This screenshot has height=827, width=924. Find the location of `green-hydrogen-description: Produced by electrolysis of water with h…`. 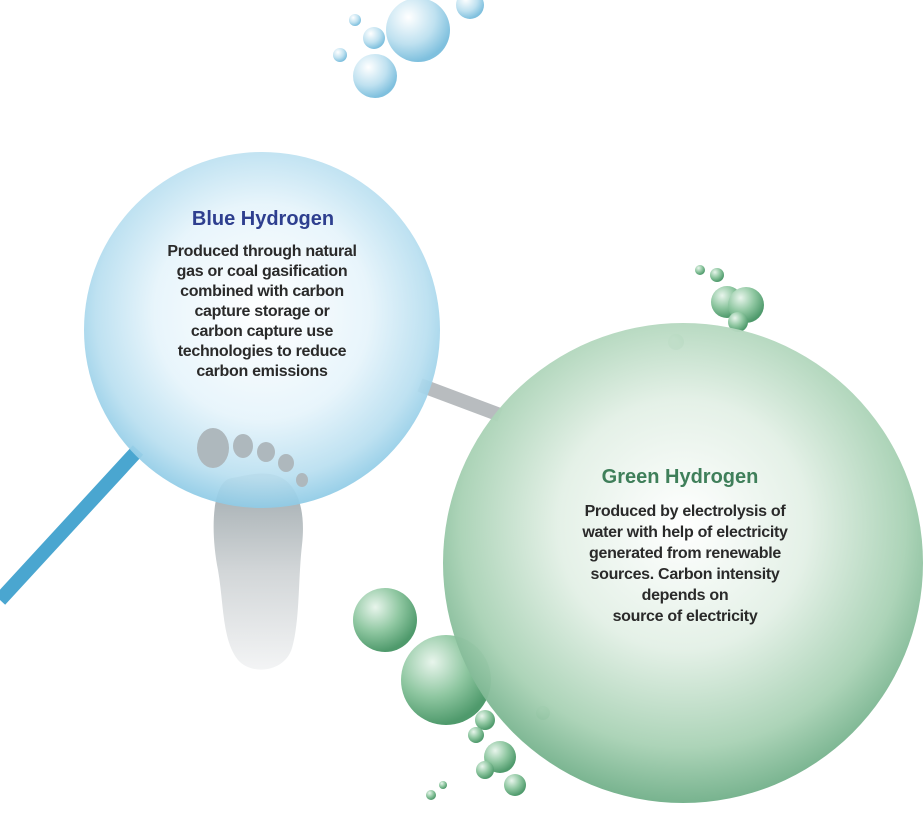

green-hydrogen-description: Produced by electrolysis of water with h… is located at coordinates (685, 564).